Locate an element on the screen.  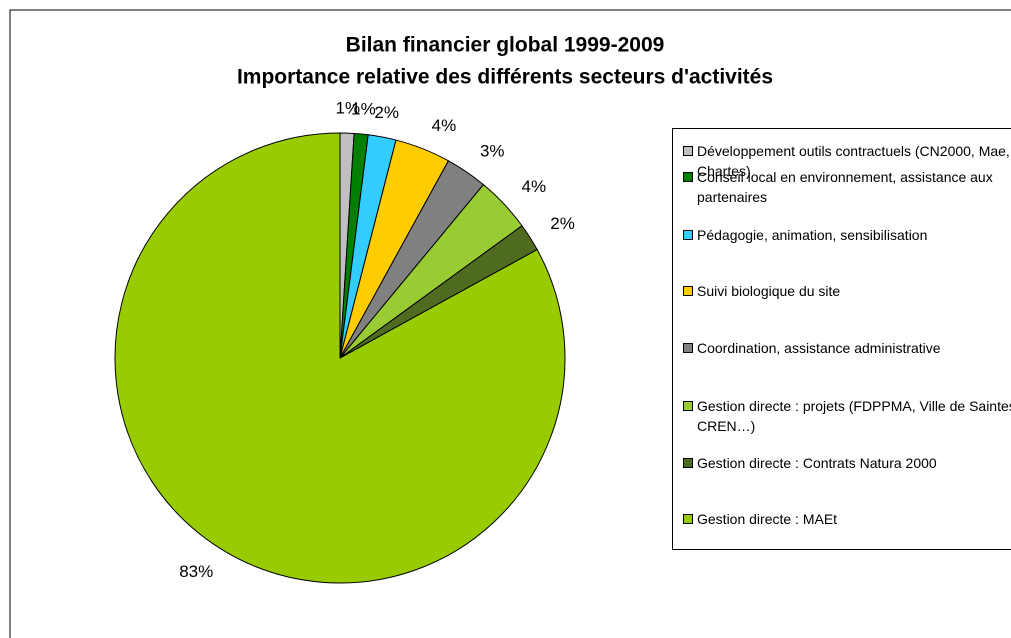
legend-label: Suivi biologique du site is located at coordinates (769, 291).